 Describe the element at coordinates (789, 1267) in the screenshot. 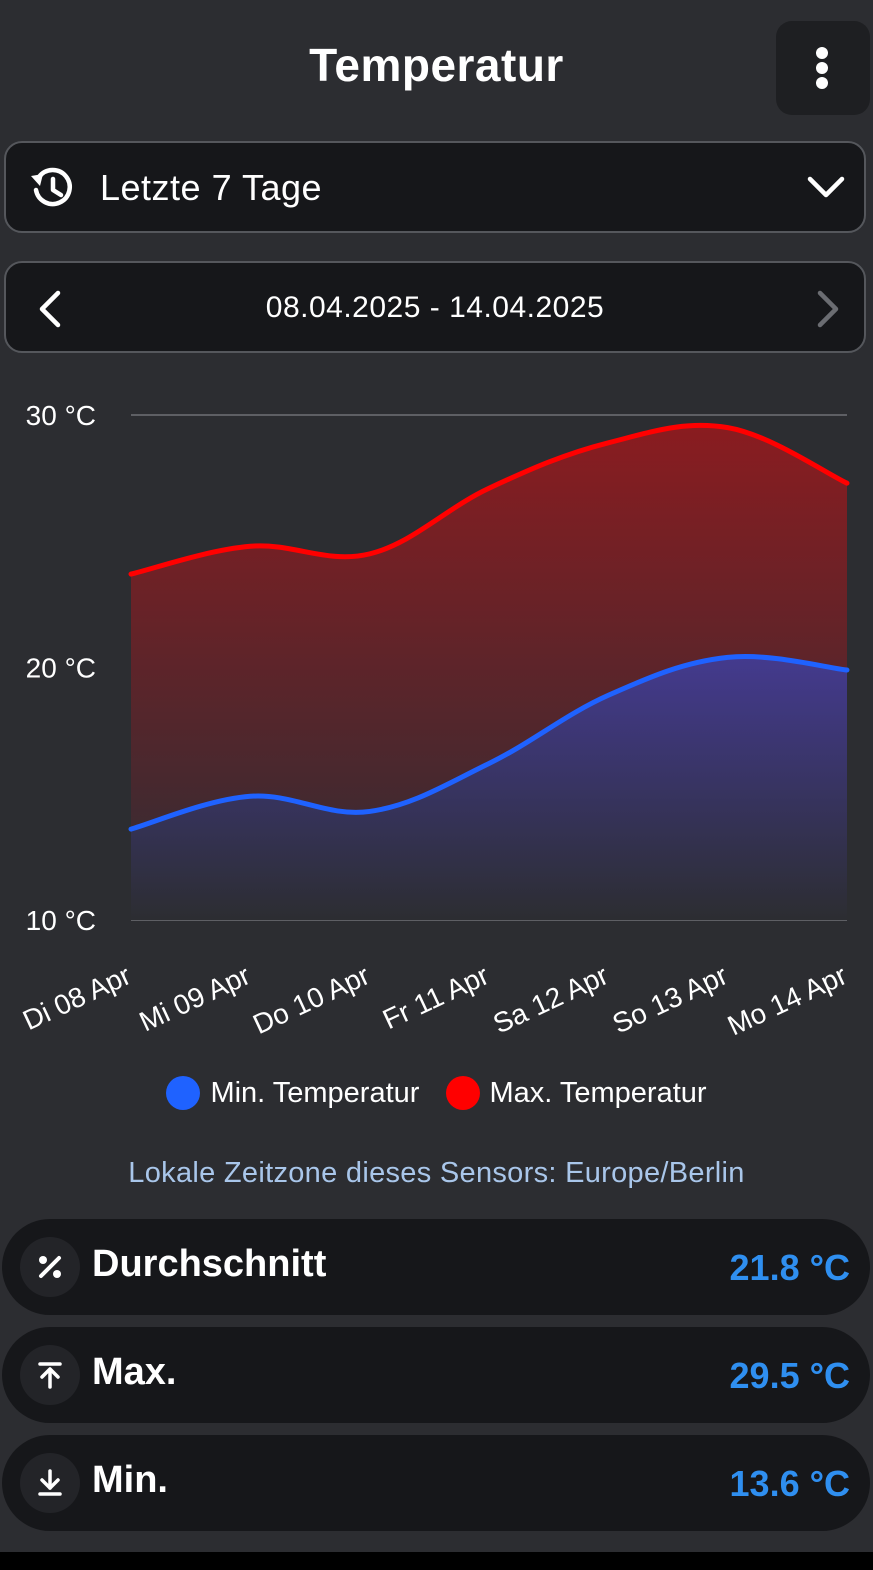

I see `stat-average-value: 21.8 °C` at that location.